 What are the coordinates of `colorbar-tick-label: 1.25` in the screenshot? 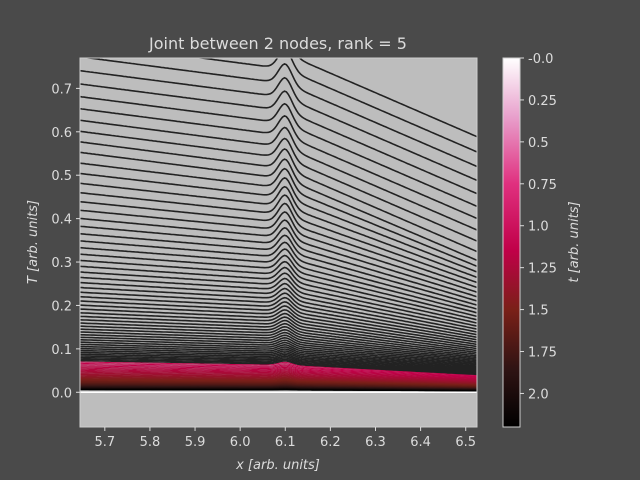 It's located at (542, 269).